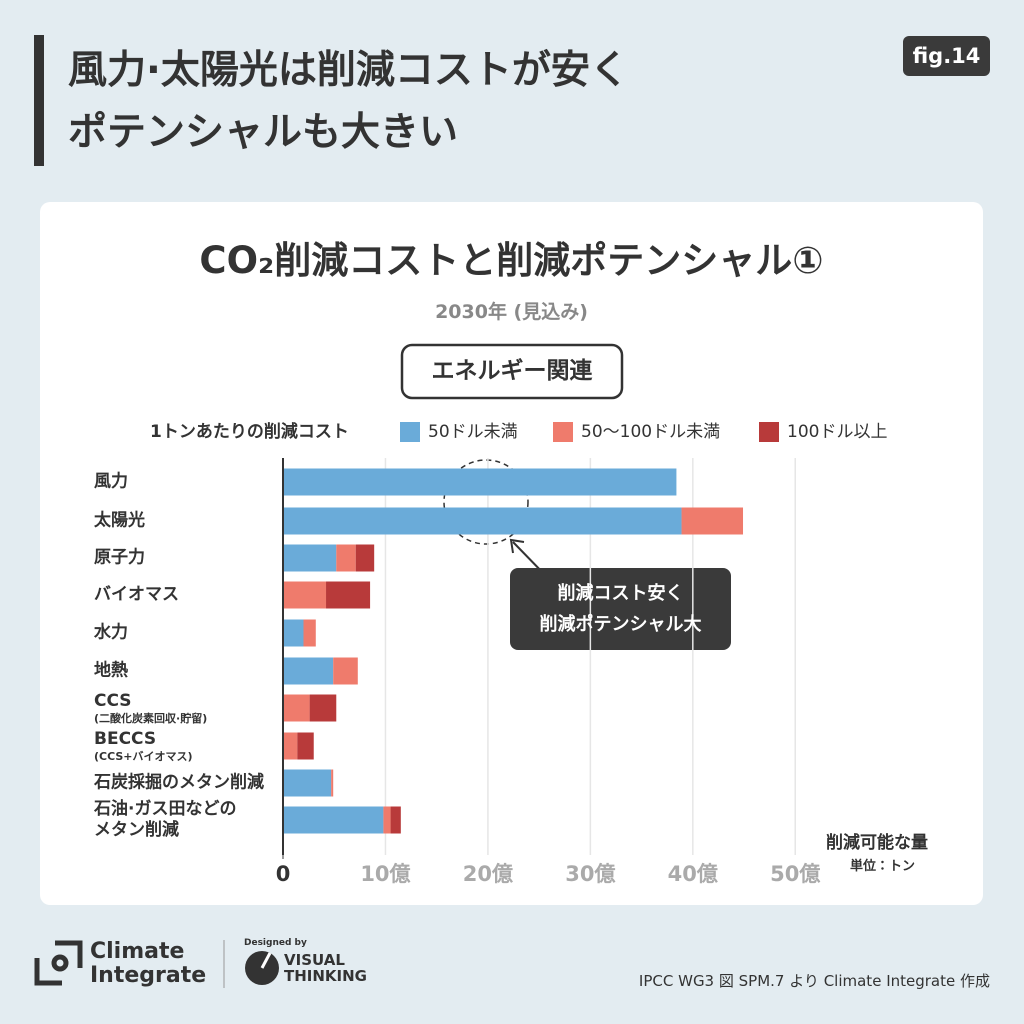  I want to click on category-label: 石油·ガス田などの メタン削減, so click(165, 819).